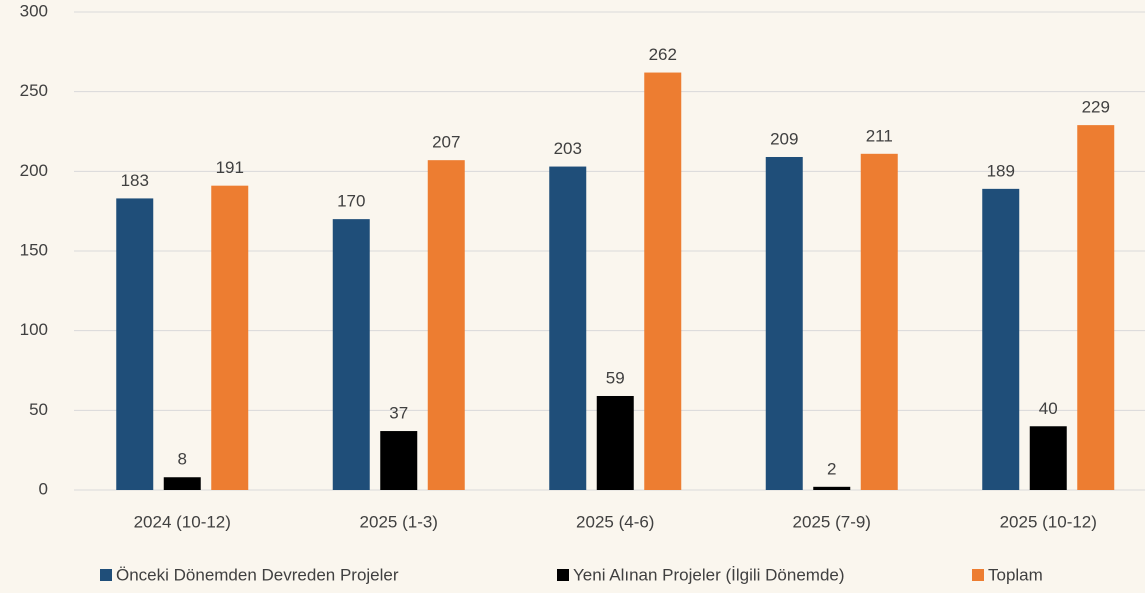  Describe the element at coordinates (1015, 574) in the screenshot. I see `legend-label: Toplam` at that location.